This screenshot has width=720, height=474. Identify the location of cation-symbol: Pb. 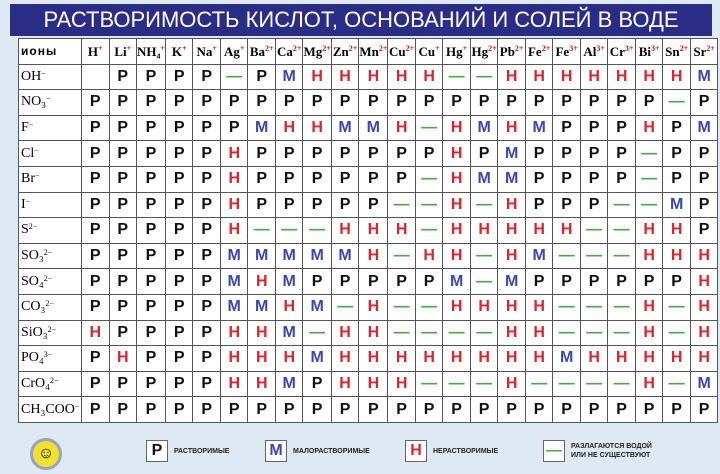
(507, 51).